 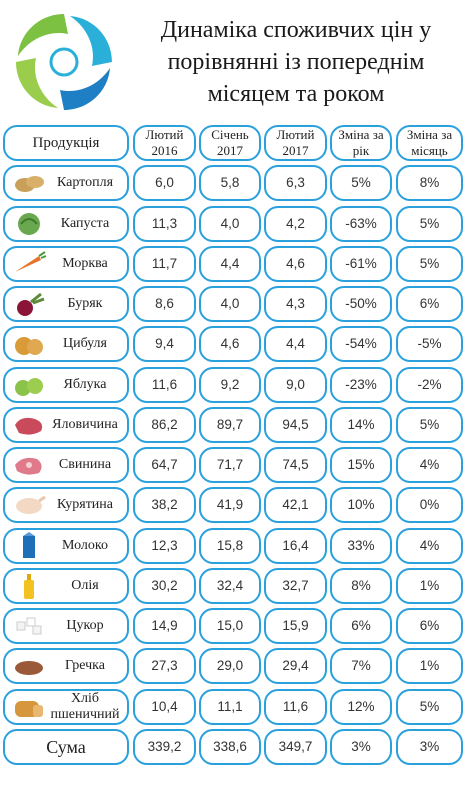 What do you see at coordinates (361, 384) in the screenshot?
I see `value-year: -23%` at bounding box center [361, 384].